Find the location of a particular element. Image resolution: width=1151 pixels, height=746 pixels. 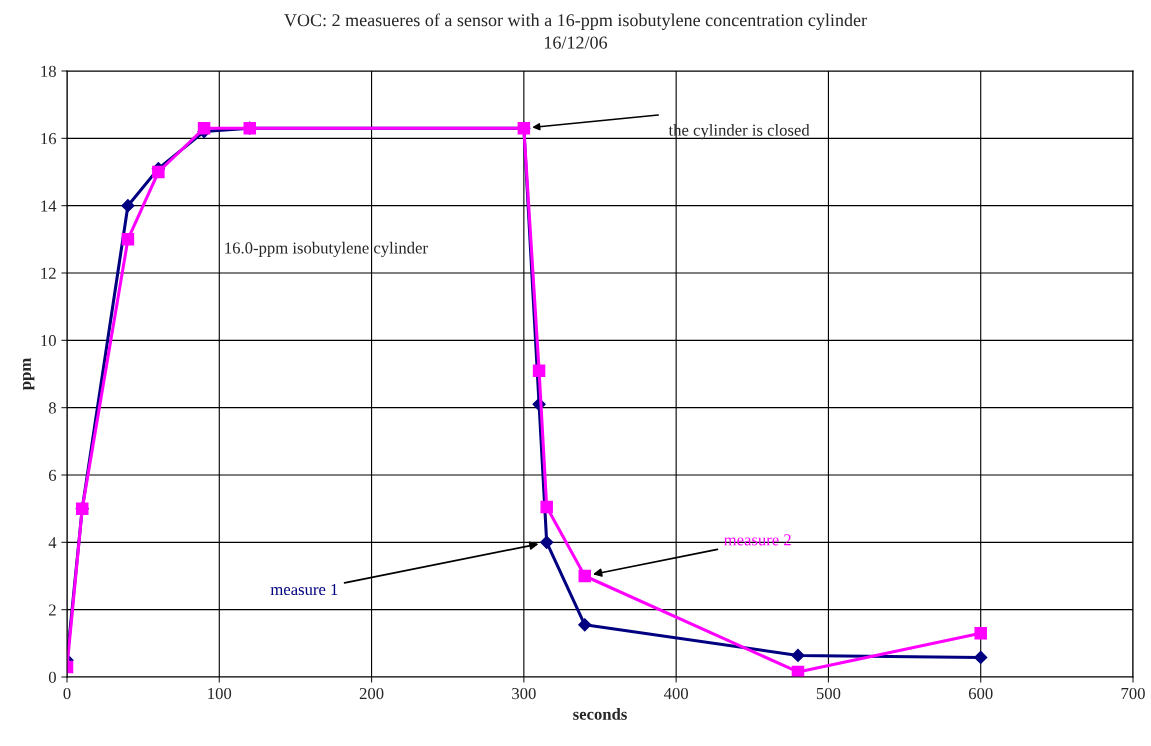

y-tick-label: 4 is located at coordinates (52, 543).